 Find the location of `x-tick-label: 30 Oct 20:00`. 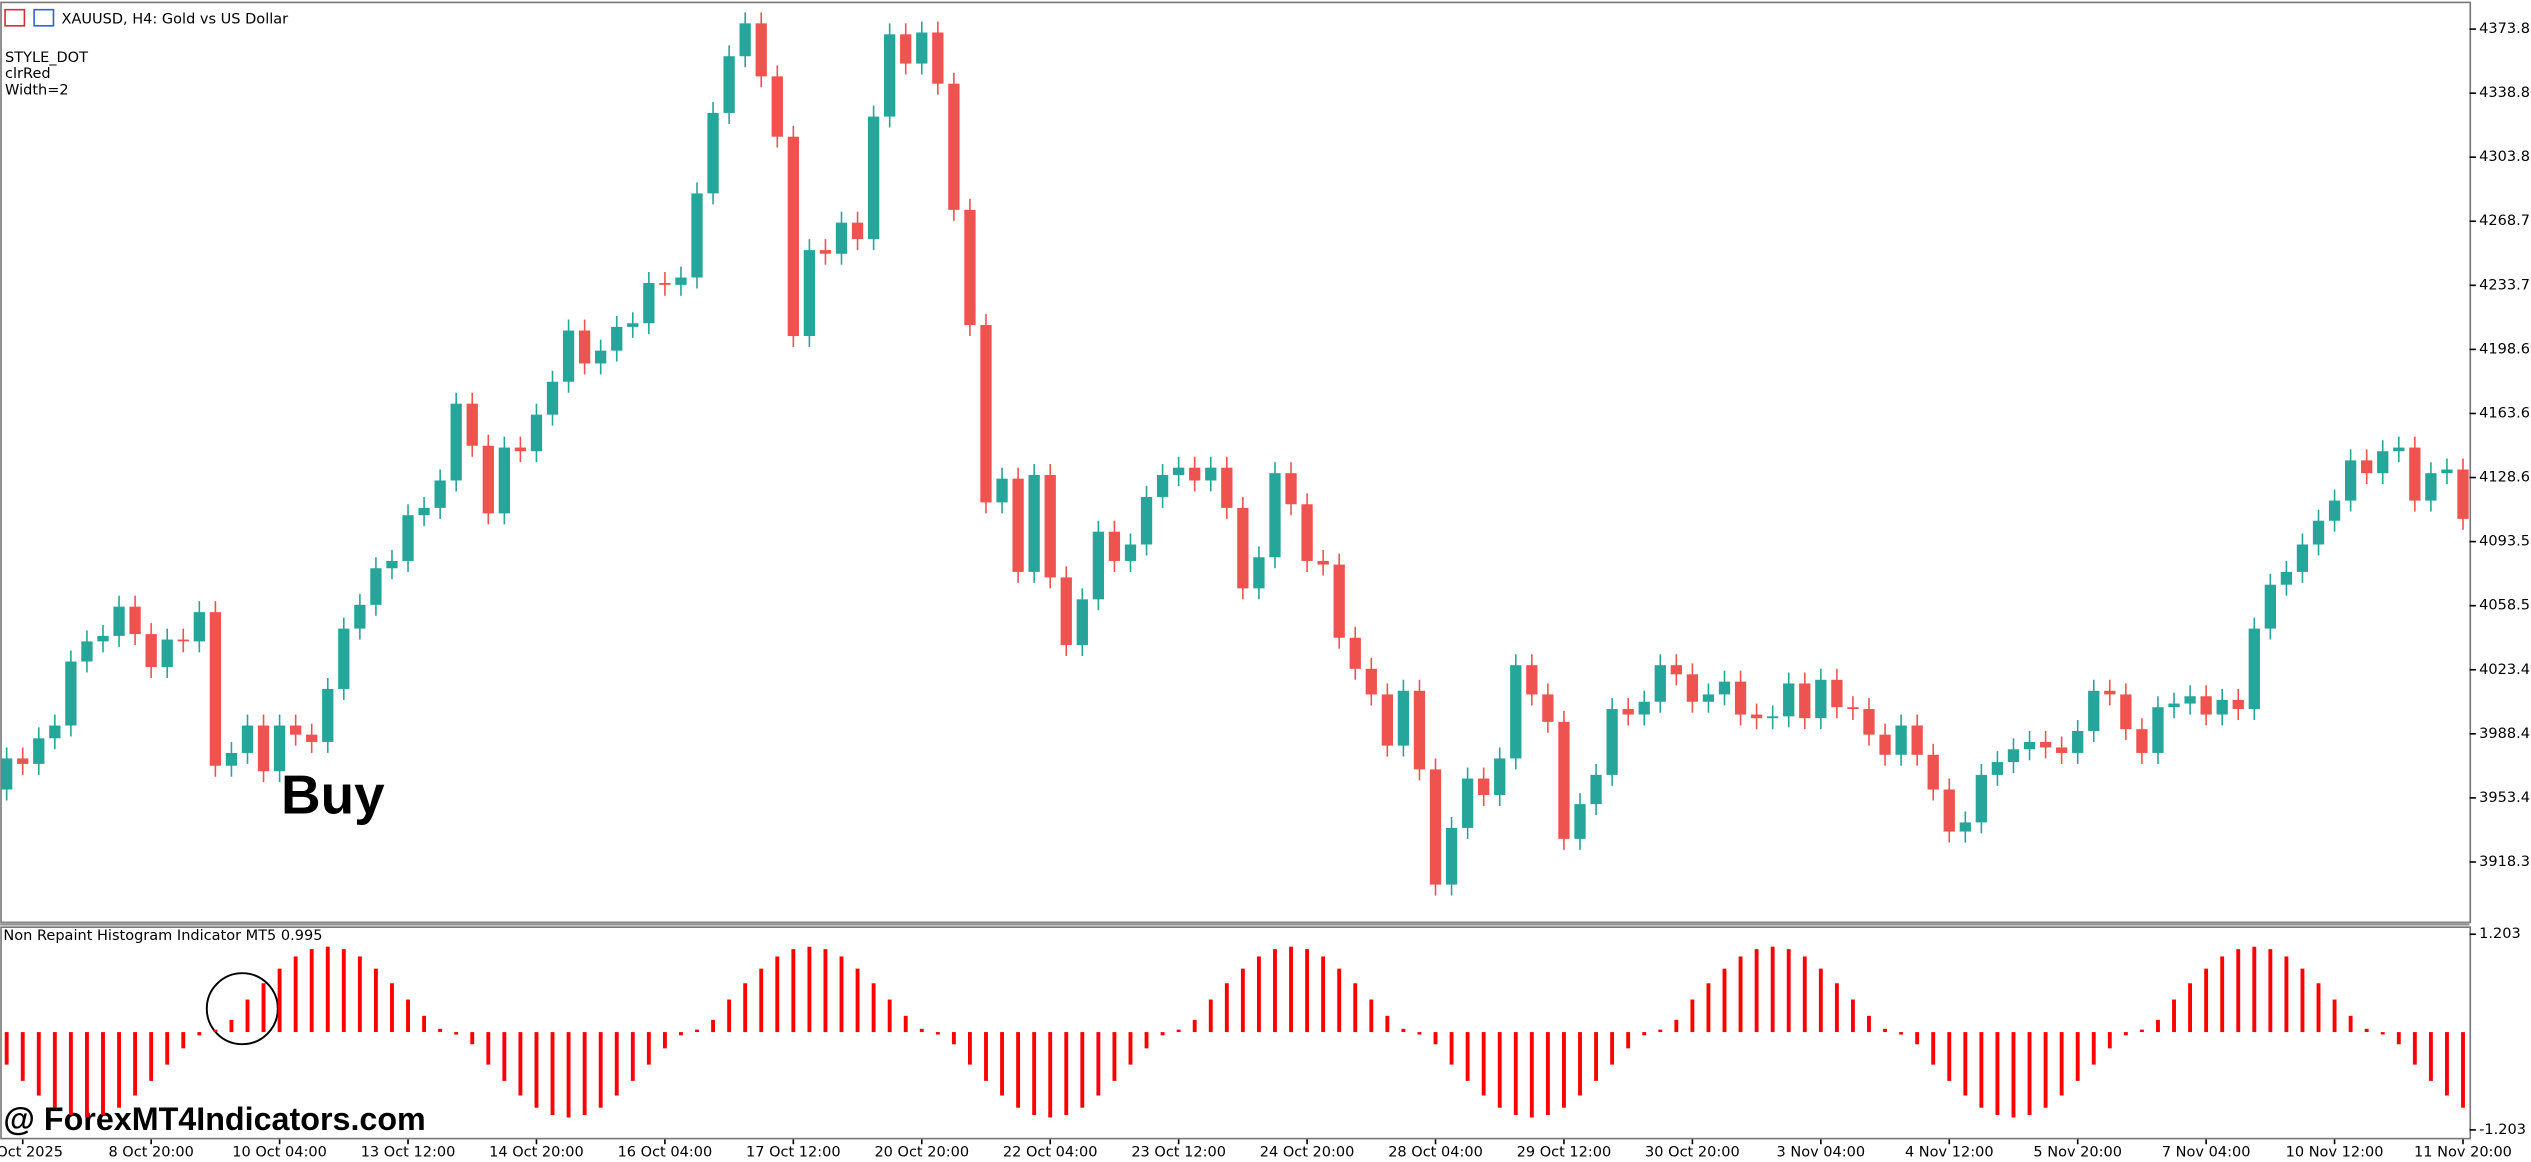

x-tick-label: 30 Oct 20:00 is located at coordinates (1692, 1152).